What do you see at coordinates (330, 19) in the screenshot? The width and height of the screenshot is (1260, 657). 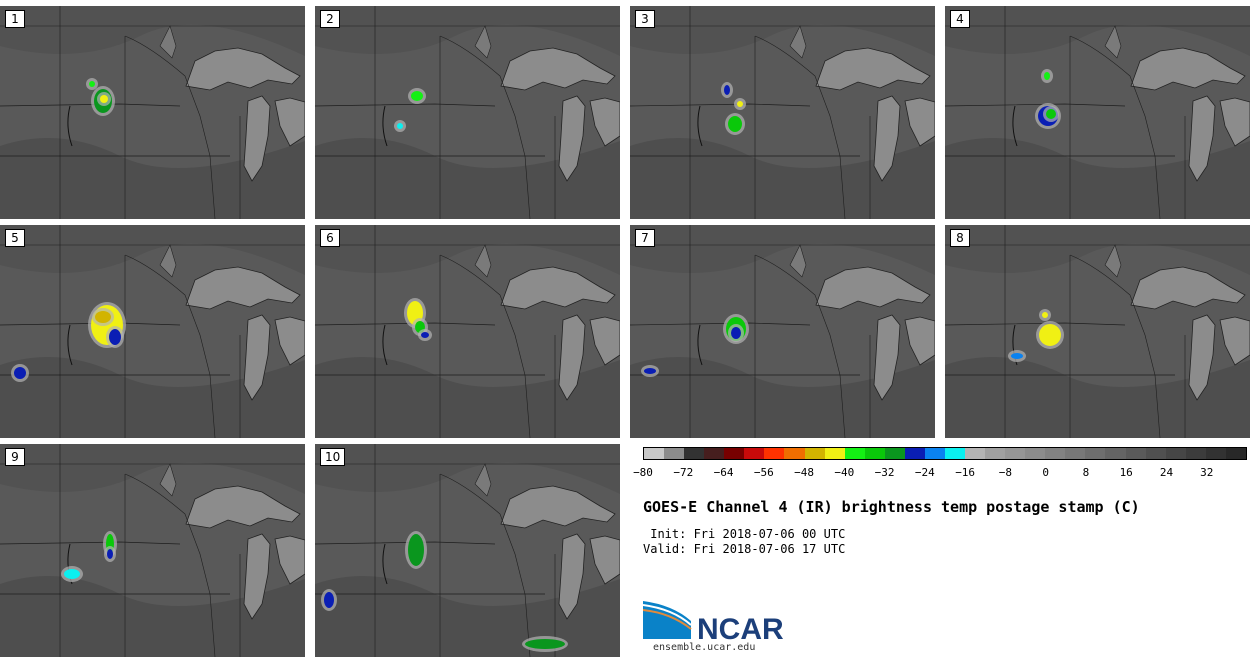 I see `panel-number-2: 2` at bounding box center [330, 19].